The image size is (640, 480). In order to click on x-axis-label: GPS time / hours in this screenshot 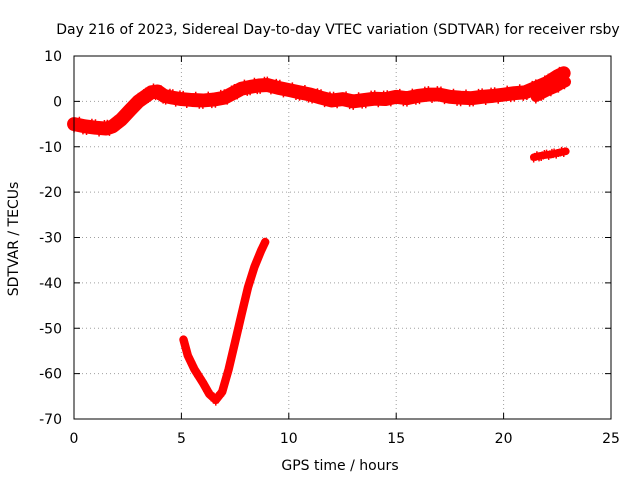, I will do `click(339, 466)`.